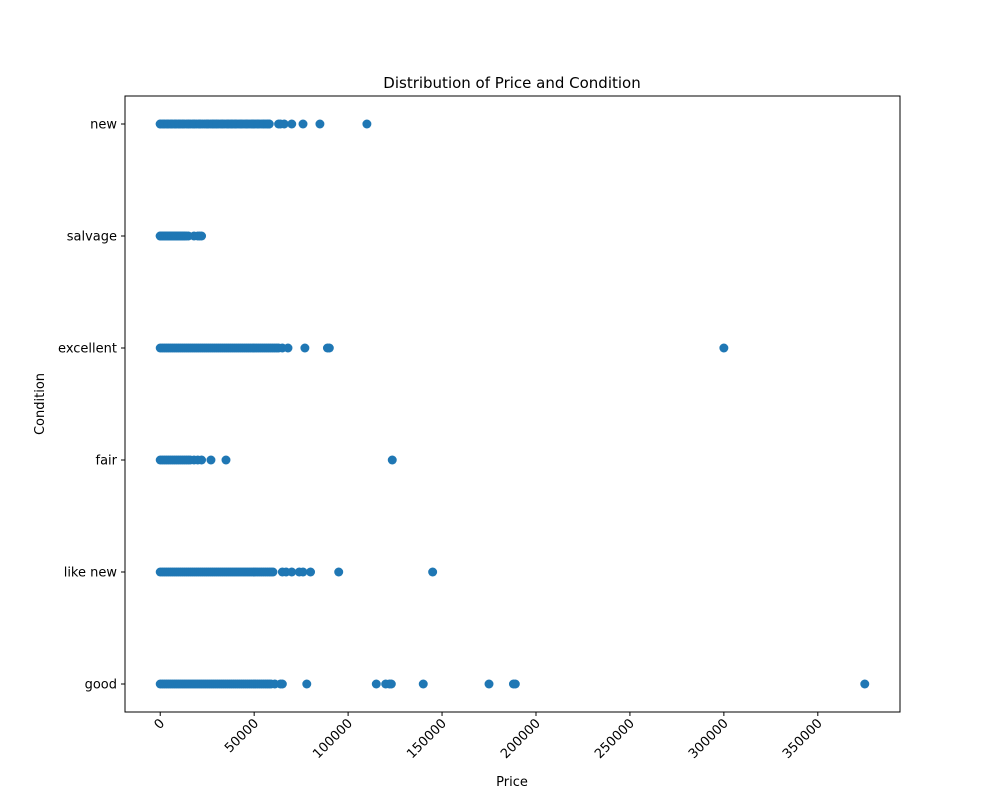 This screenshot has height=800, width=1000. I want to click on y-tick-label: fair, so click(107, 461).